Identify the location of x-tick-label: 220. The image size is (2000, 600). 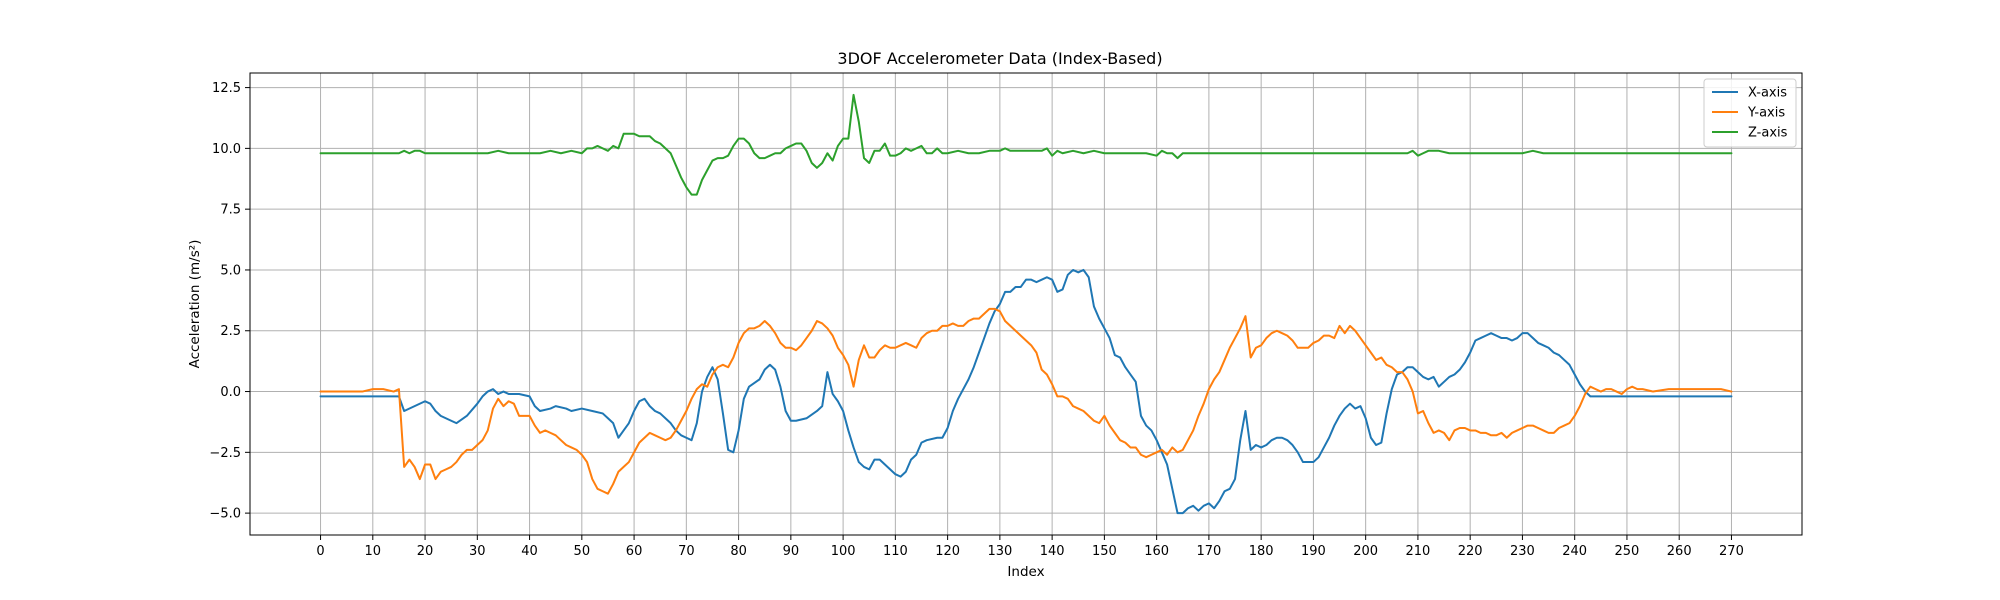
(1470, 551).